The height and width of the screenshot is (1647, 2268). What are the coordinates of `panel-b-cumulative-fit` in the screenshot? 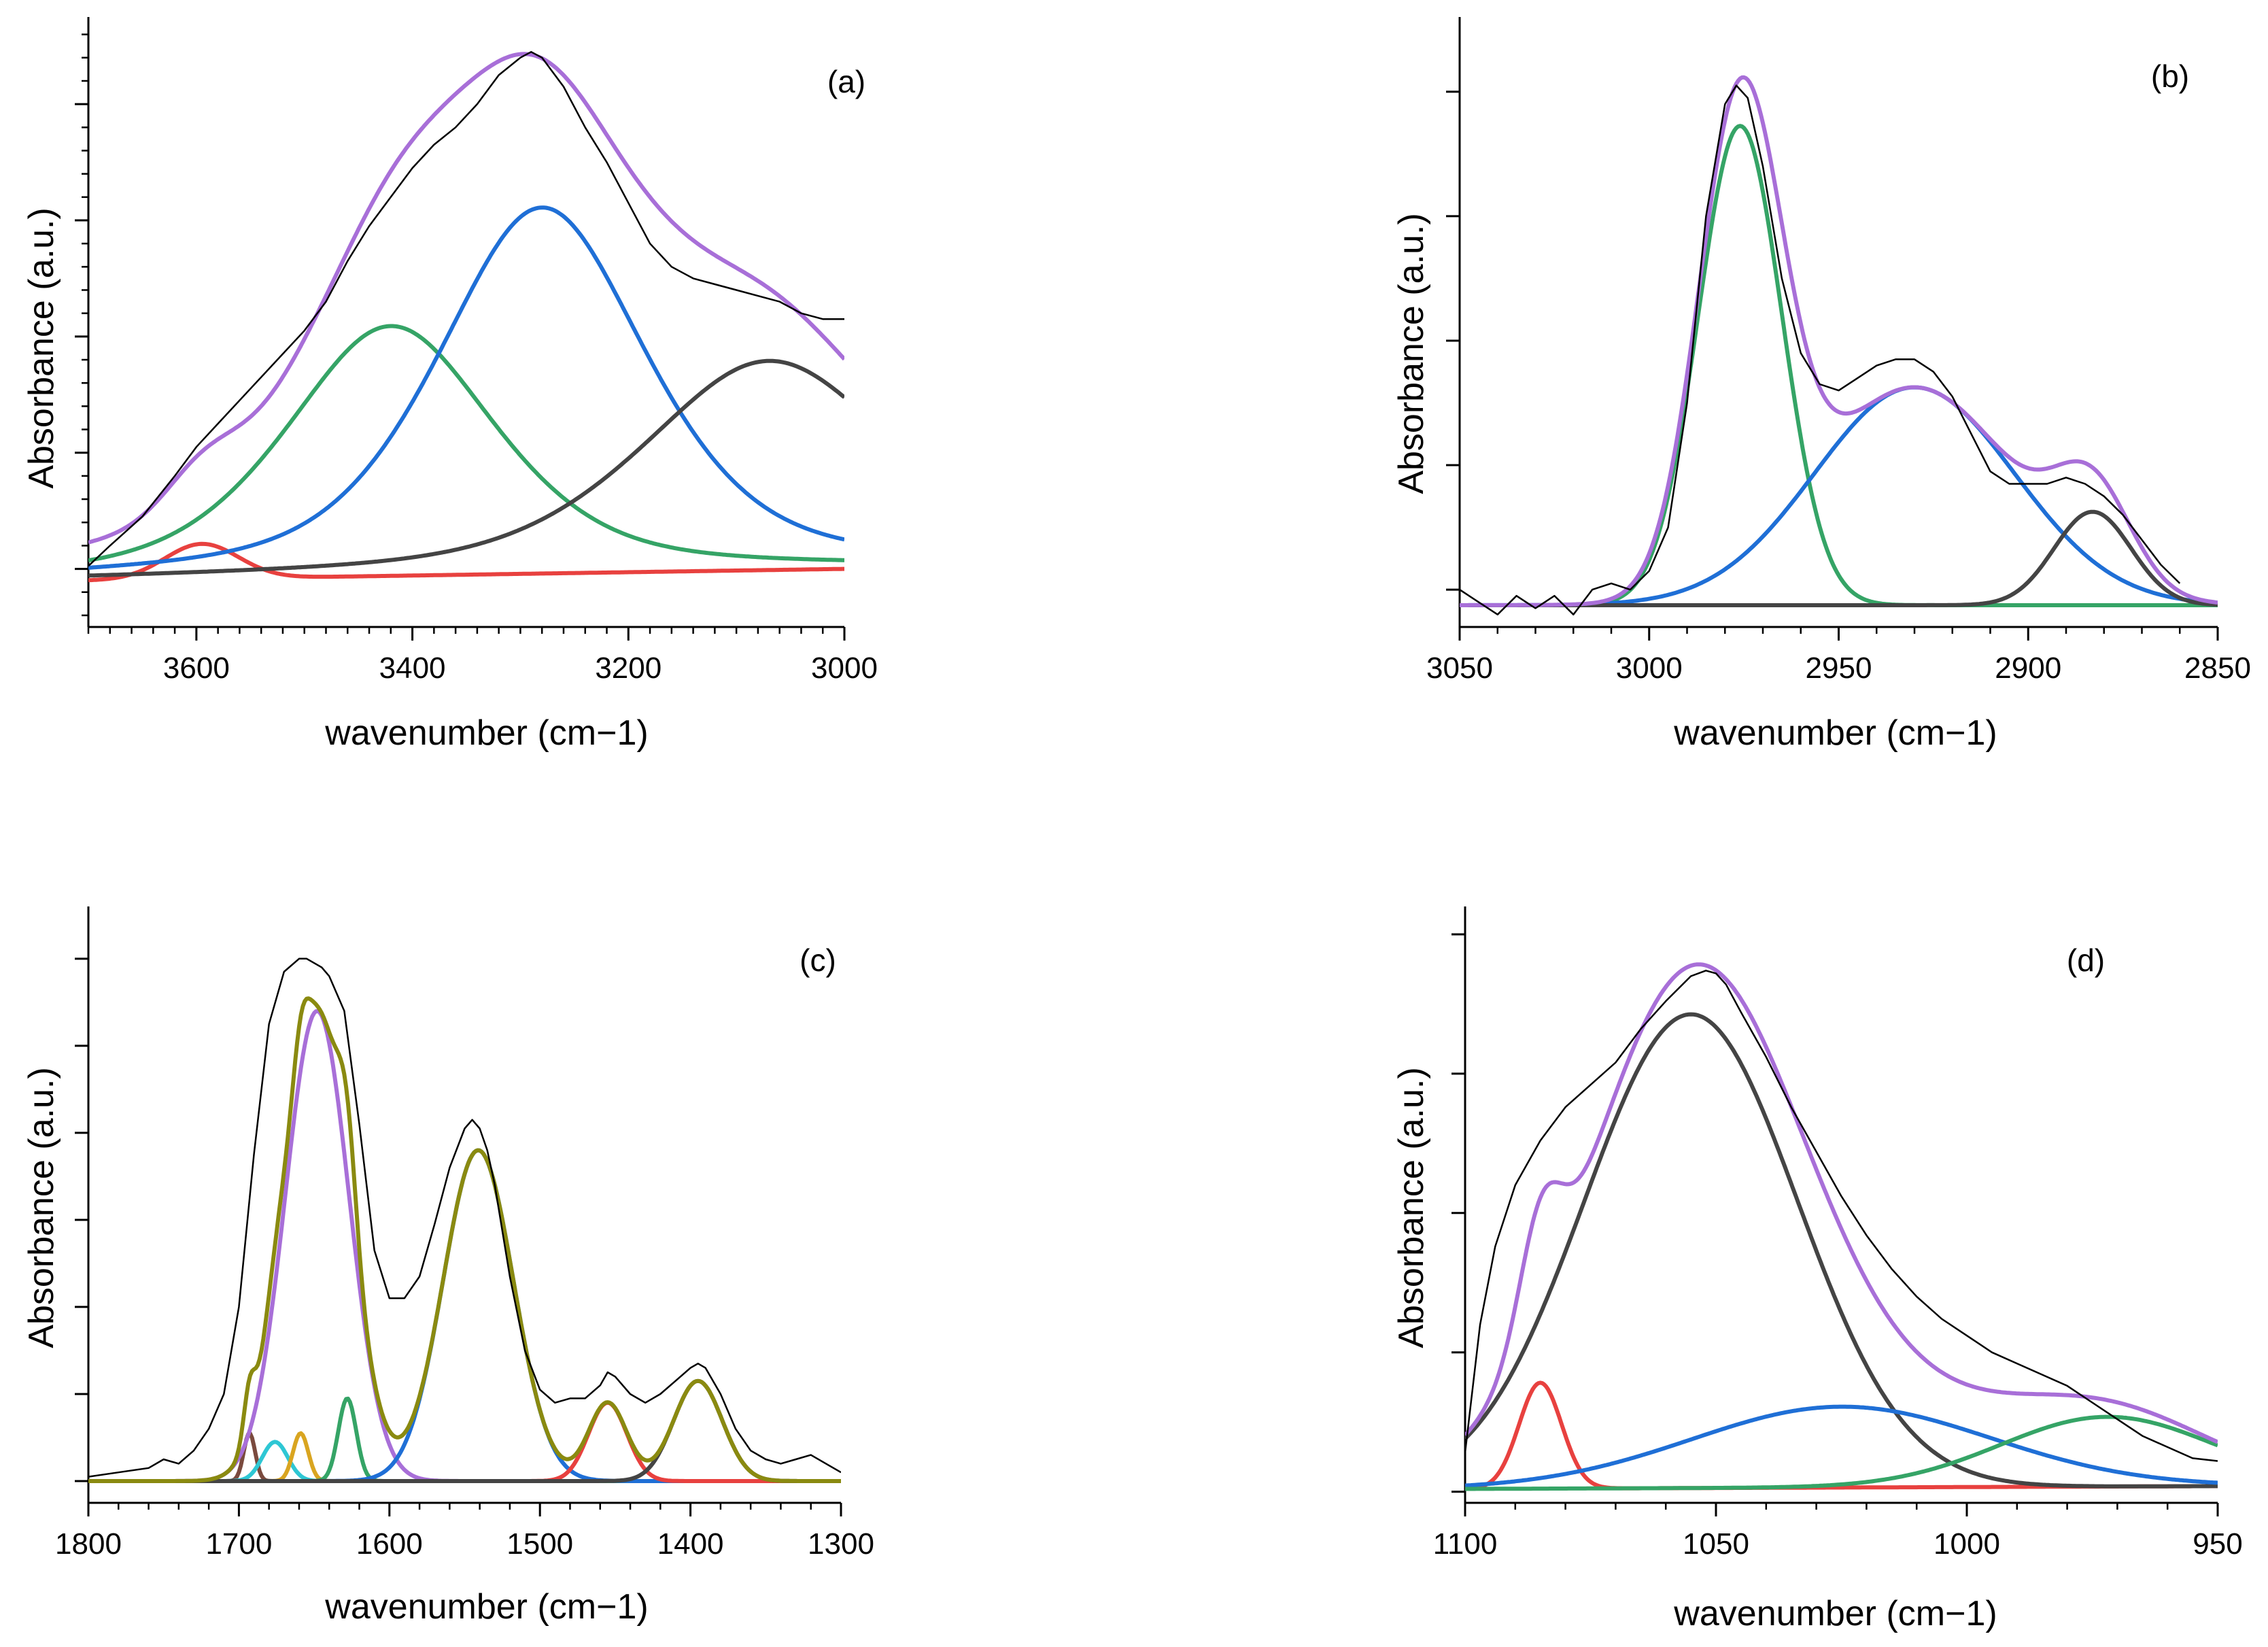 It's located at (1839, 341).